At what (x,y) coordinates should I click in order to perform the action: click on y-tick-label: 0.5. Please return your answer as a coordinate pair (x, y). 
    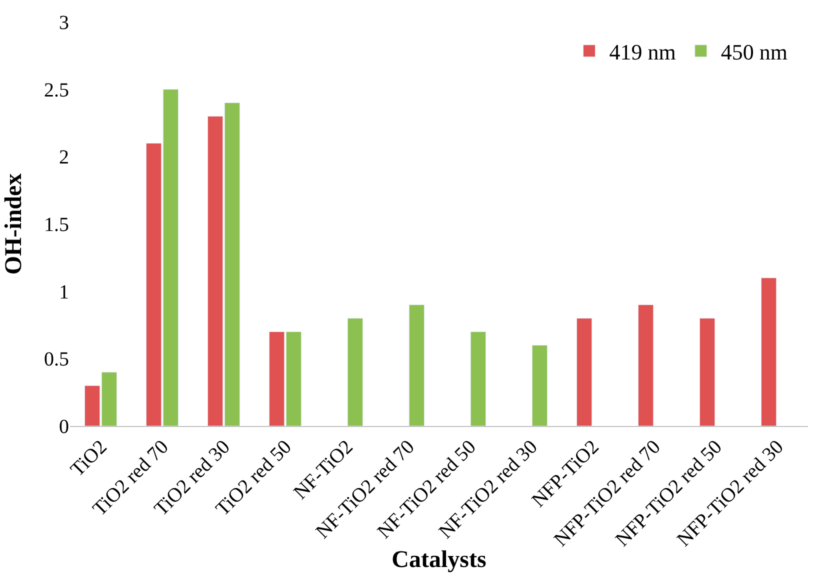
    Looking at the image, I should click on (56, 359).